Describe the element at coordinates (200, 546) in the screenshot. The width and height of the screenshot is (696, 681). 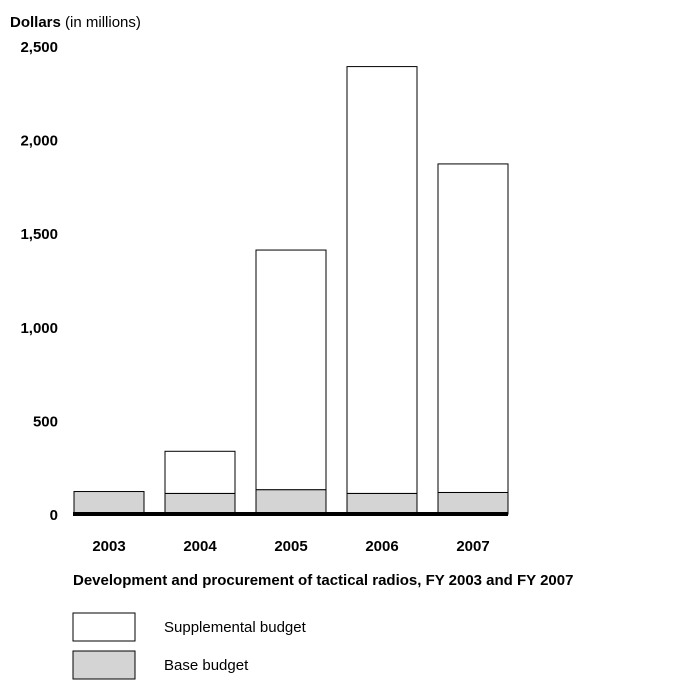
I see `x-tick-label: 2004` at that location.